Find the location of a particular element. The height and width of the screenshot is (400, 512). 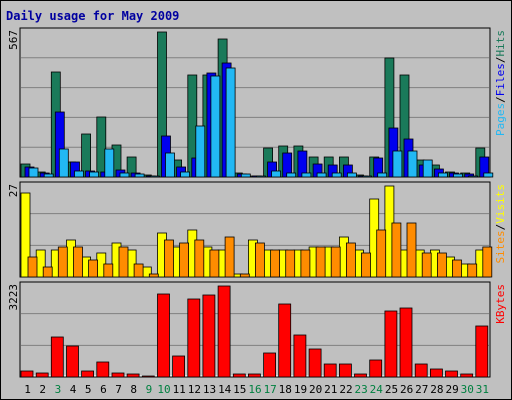

x-tick-label-day-26: 26 is located at coordinates (406, 389).